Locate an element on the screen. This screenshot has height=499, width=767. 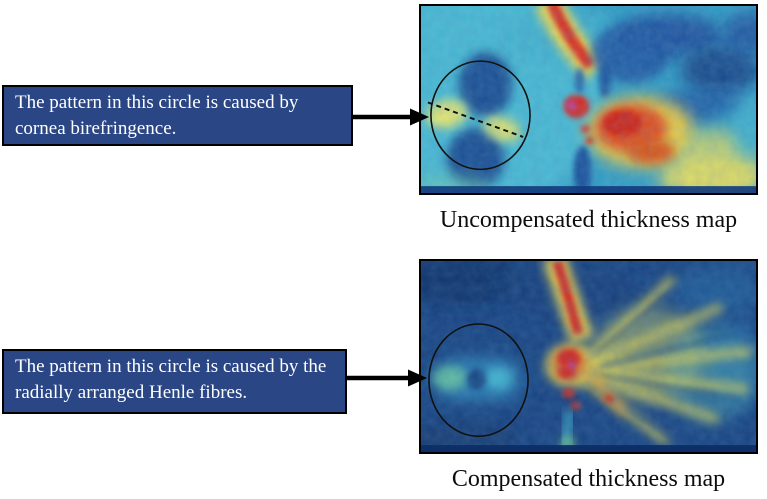
caption-uncompensated-text: Uncompensated thickness map is located at coordinates (588, 220).